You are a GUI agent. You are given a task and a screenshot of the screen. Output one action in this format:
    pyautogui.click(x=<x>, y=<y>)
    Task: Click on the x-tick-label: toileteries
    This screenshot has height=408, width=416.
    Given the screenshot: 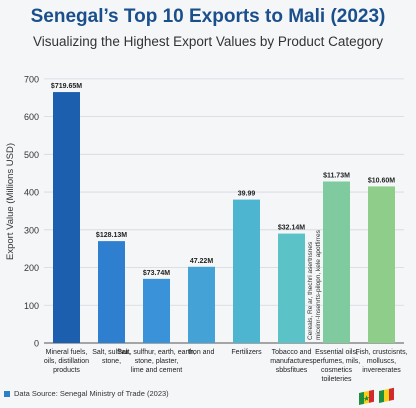 What is the action you would take?
    pyautogui.click(x=337, y=379)
    